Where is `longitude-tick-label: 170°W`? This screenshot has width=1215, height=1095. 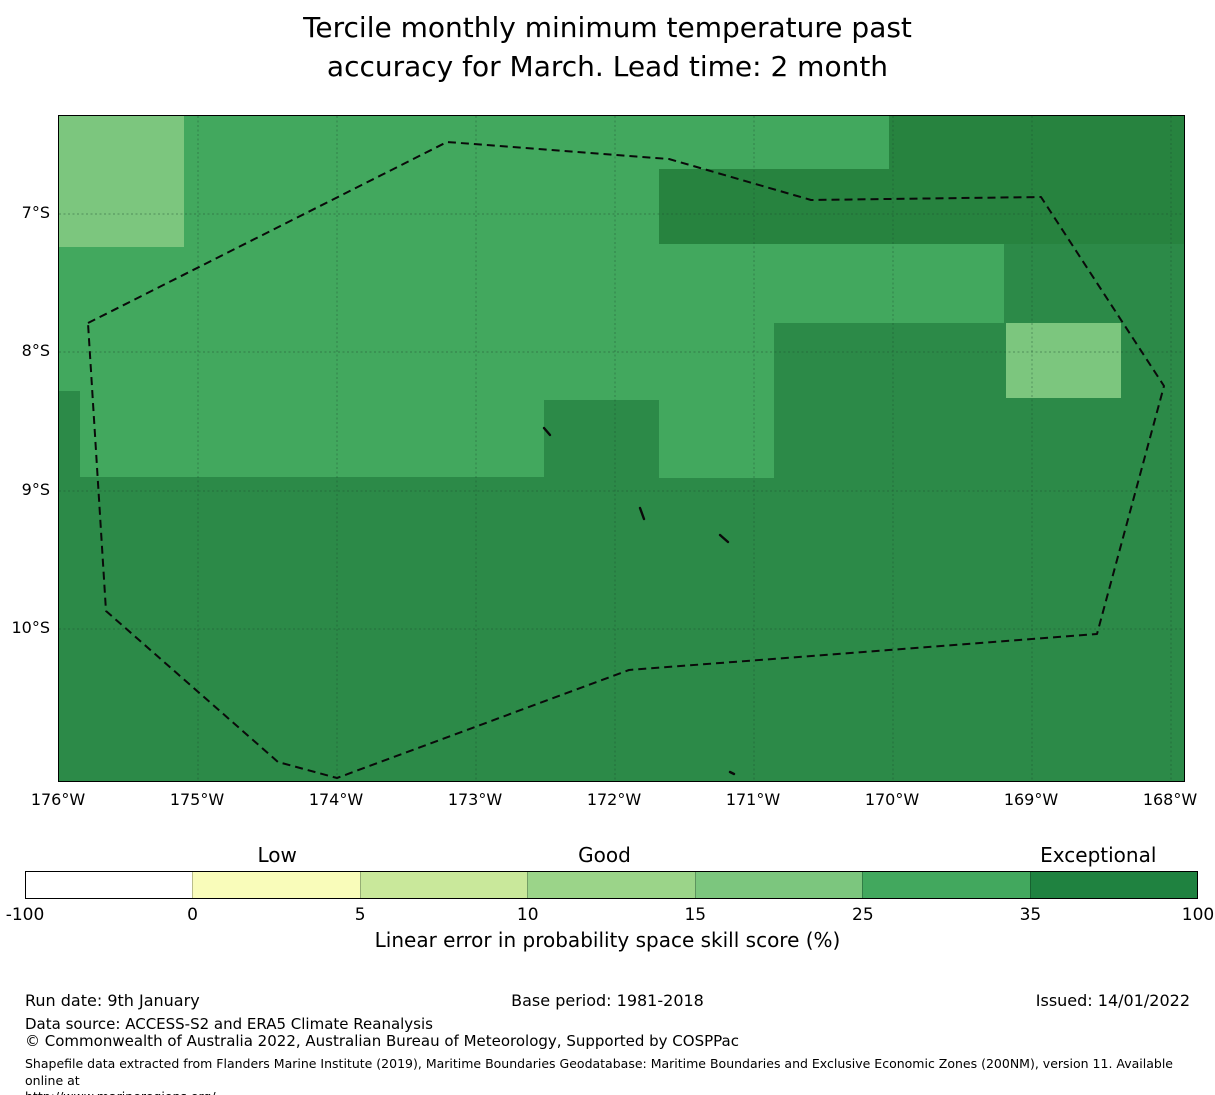 longitude-tick-label: 170°W is located at coordinates (892, 799).